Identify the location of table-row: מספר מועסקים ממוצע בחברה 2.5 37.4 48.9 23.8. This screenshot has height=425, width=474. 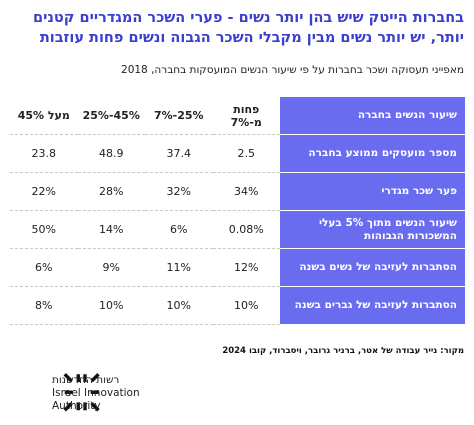
(237, 153).